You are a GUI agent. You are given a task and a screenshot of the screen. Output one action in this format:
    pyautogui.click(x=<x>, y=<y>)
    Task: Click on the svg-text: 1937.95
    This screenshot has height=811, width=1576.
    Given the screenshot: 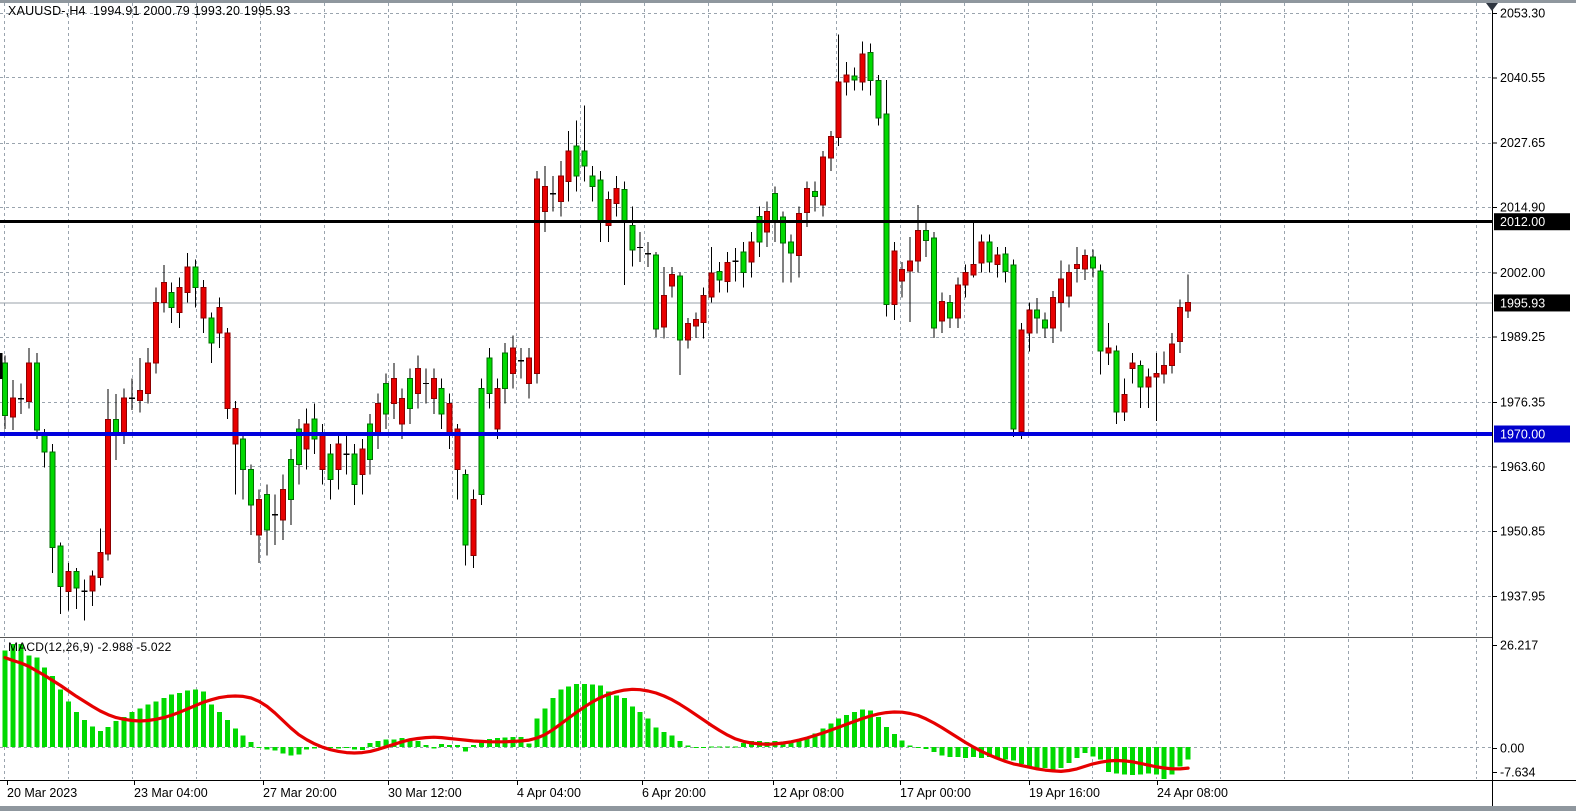 What is the action you would take?
    pyautogui.click(x=1522, y=596)
    